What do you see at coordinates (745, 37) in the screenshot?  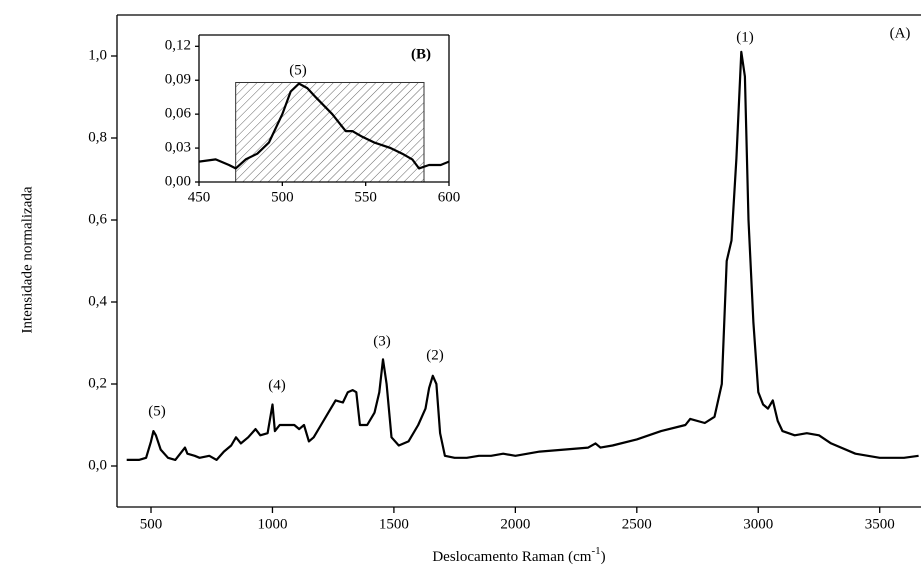 I see `annotation: (1)` at bounding box center [745, 37].